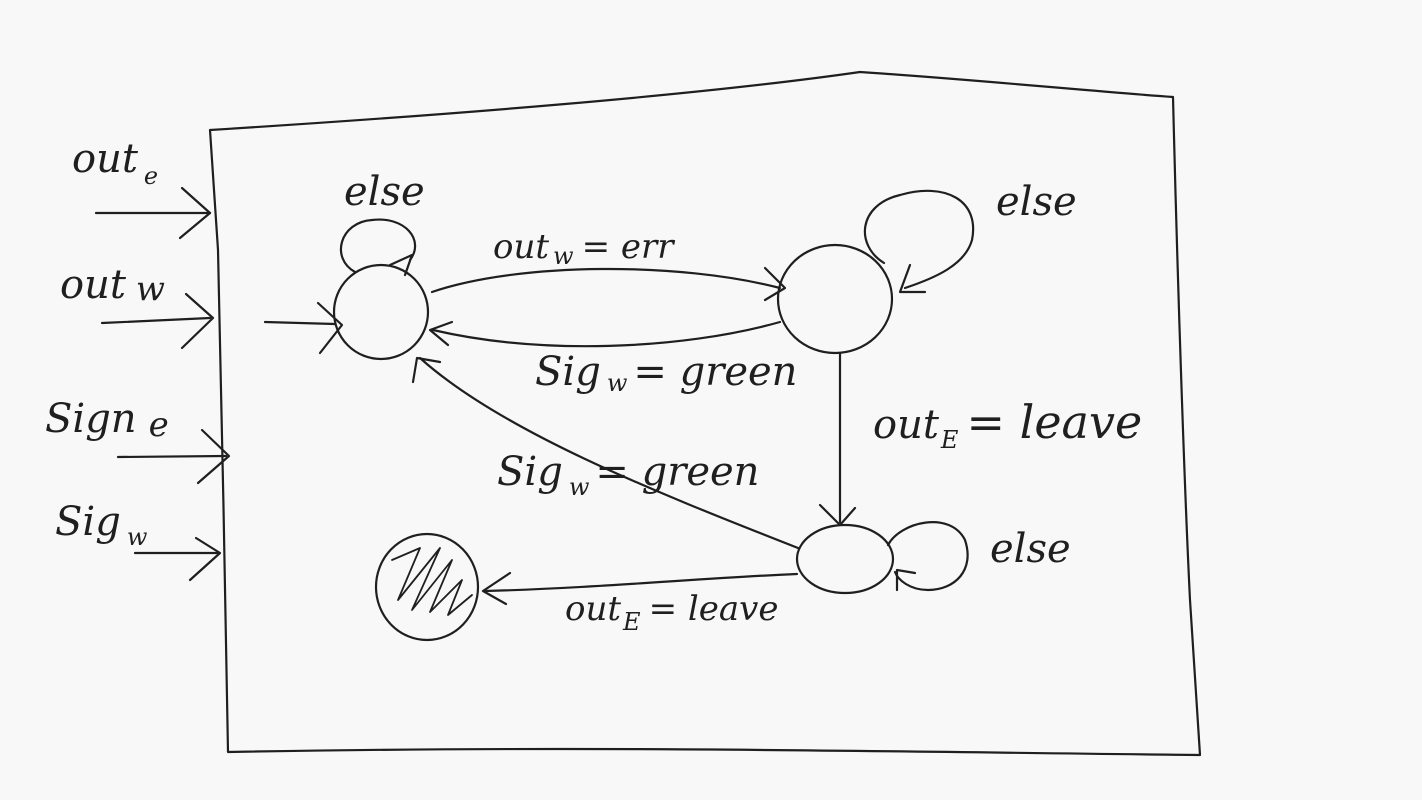  I want to click on input-arrow-sig-w, so click(177, 559).